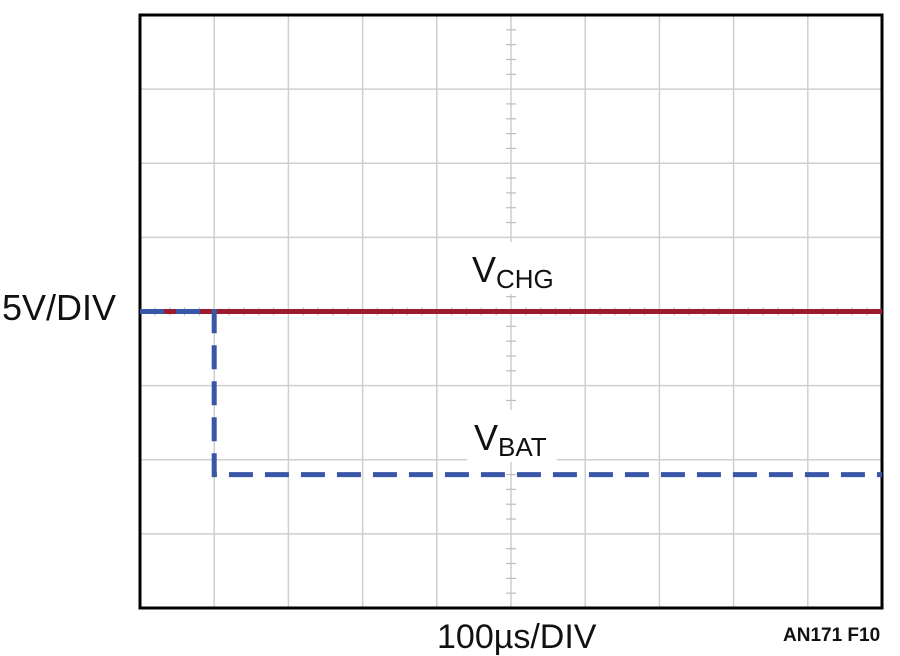 The width and height of the screenshot is (900, 656). I want to click on svg-text: CHG, so click(525, 279).